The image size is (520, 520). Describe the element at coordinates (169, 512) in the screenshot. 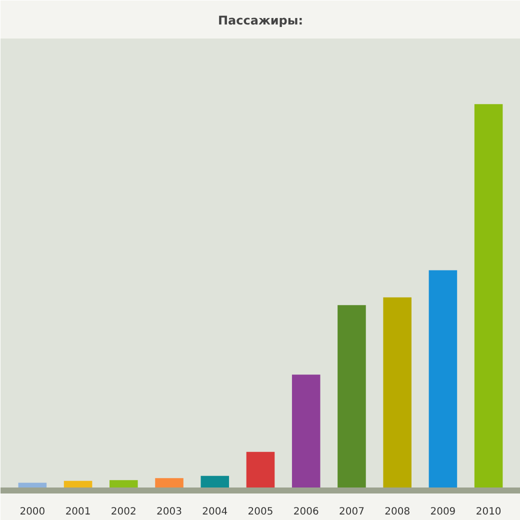

I see `x-tick-label: 2003` at that location.